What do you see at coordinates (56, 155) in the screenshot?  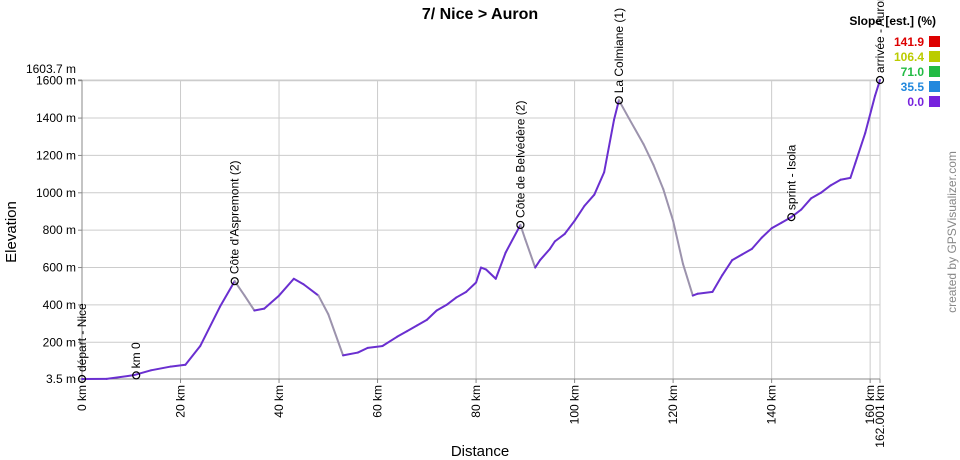 I see `y-tick-label: 1200 m` at bounding box center [56, 155].